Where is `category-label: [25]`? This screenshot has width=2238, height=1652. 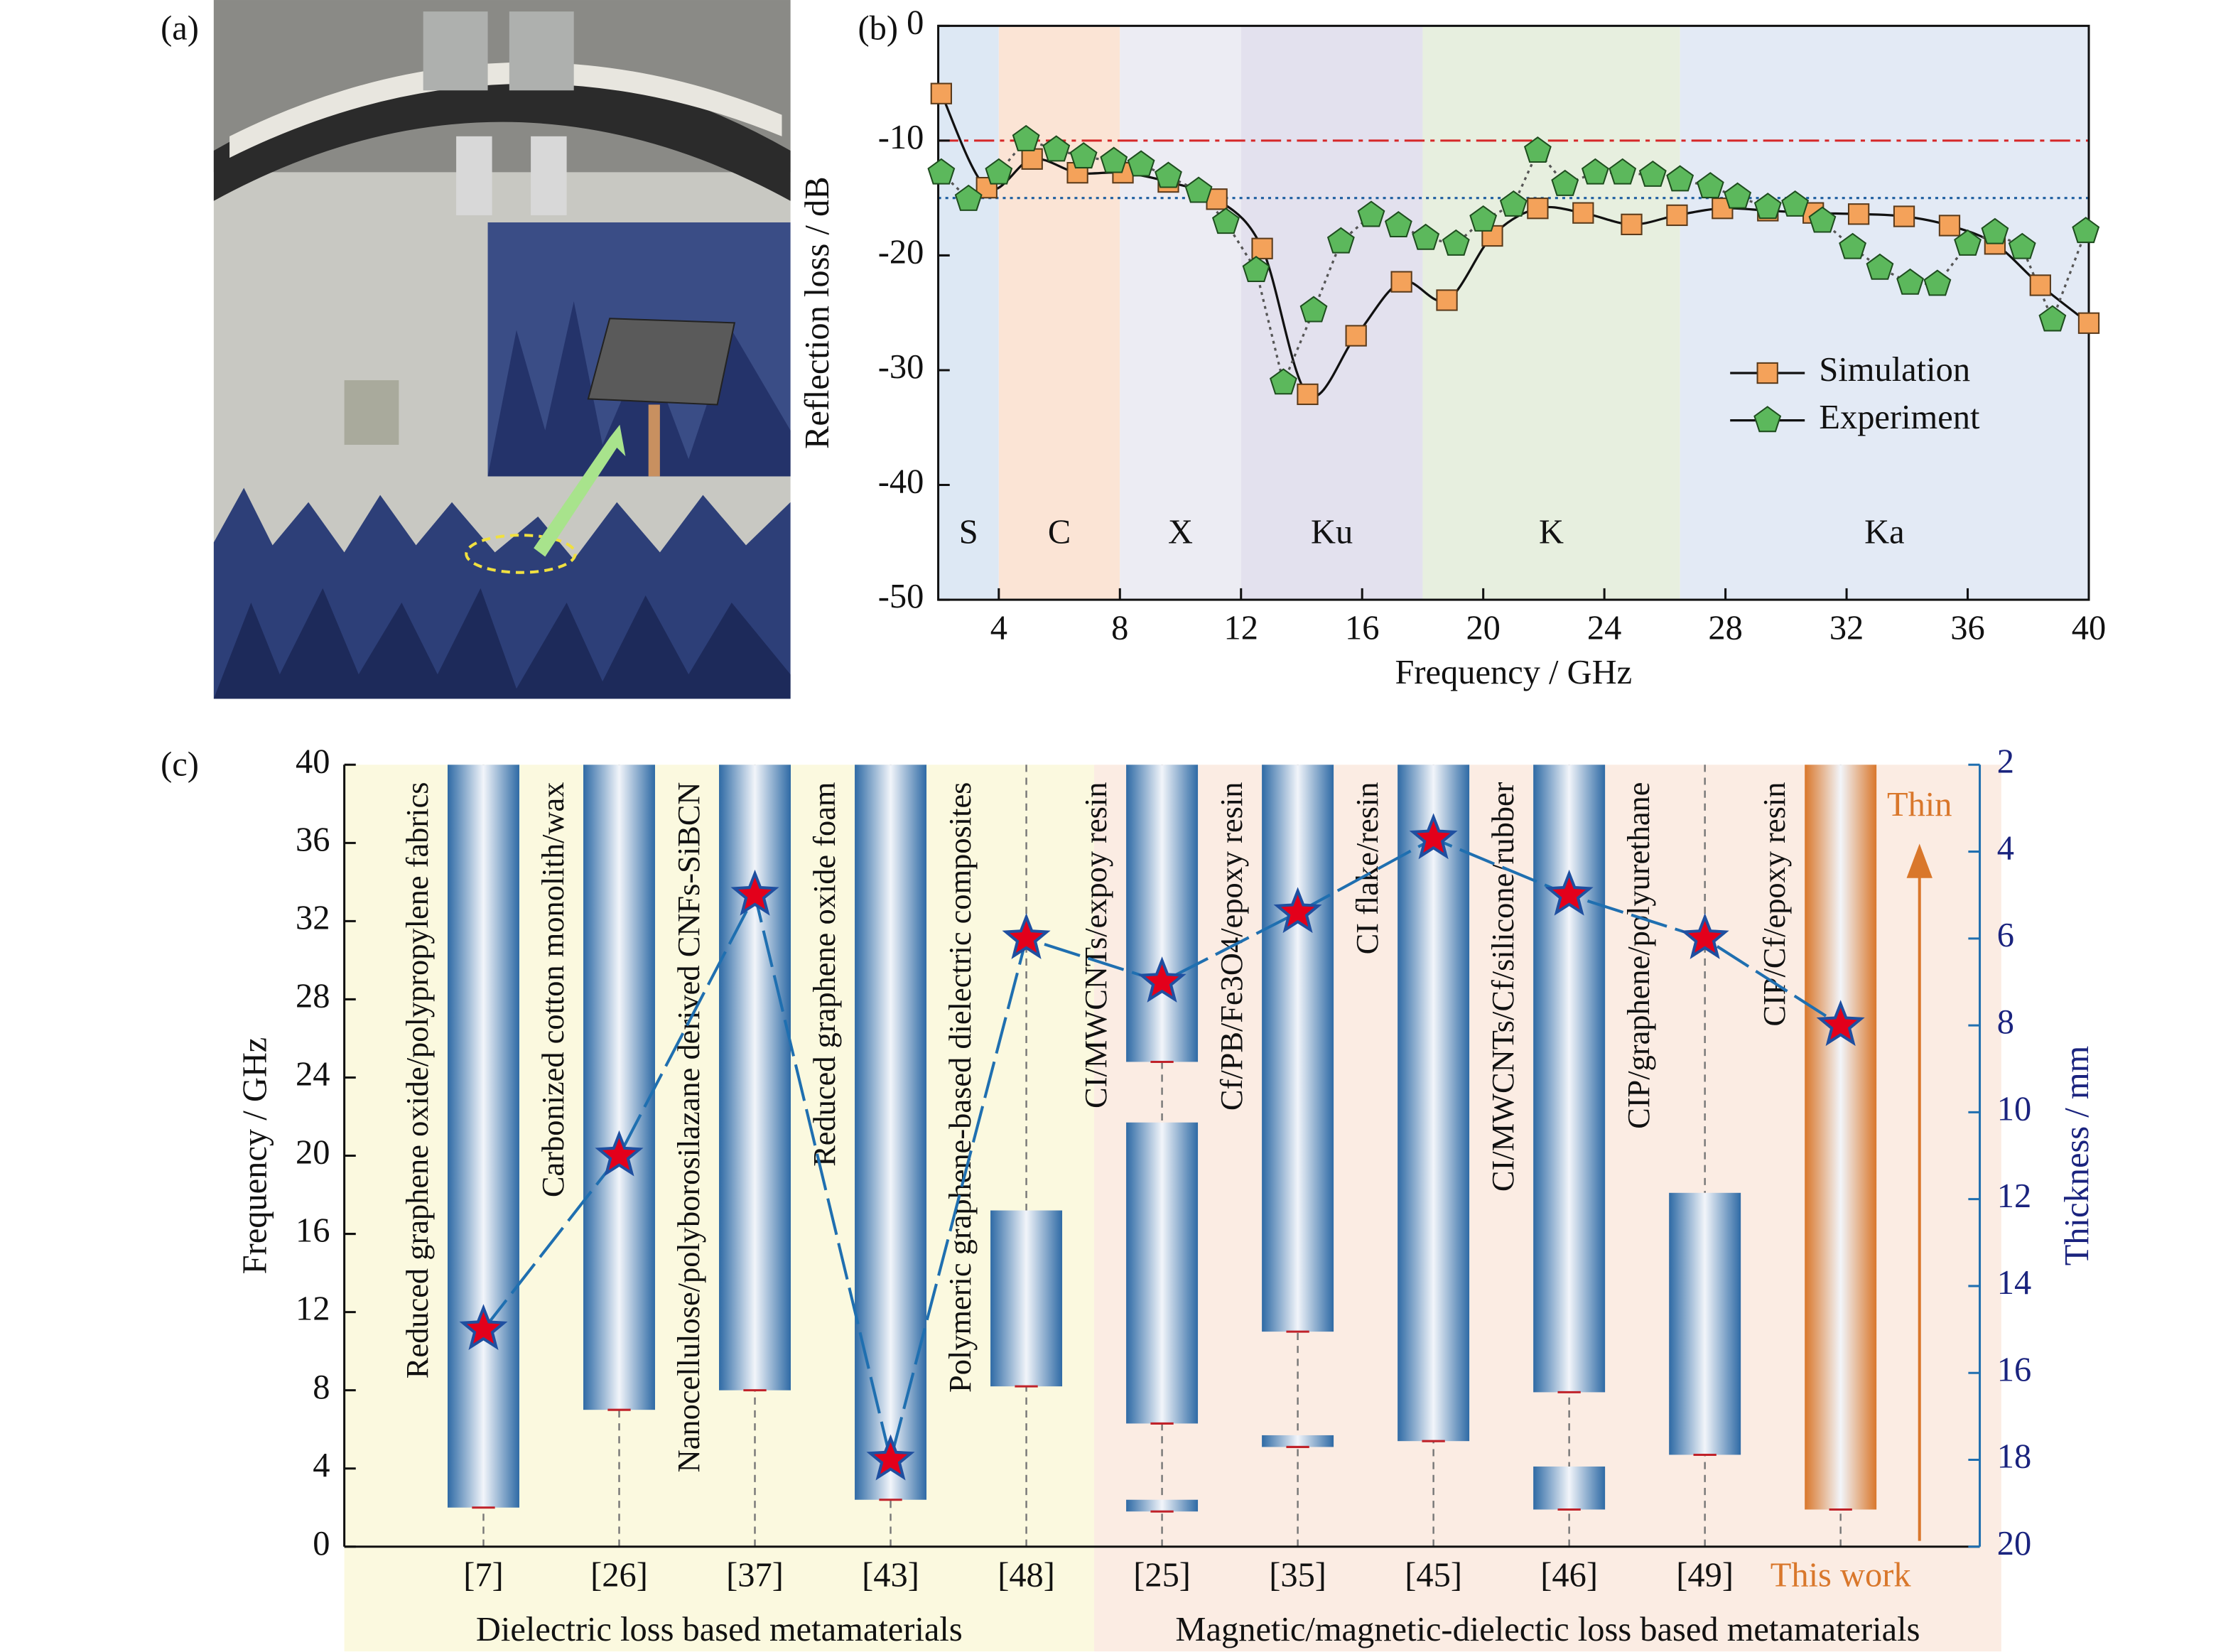 category-label: [25] is located at coordinates (1162, 1575).